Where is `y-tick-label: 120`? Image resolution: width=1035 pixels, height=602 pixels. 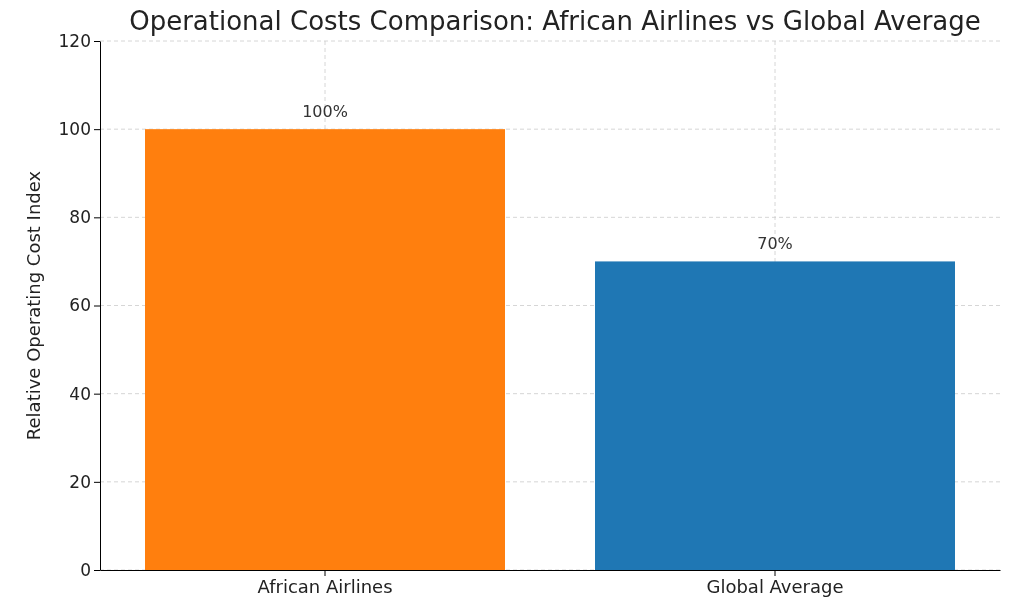 y-tick-label: 120 is located at coordinates (74, 40).